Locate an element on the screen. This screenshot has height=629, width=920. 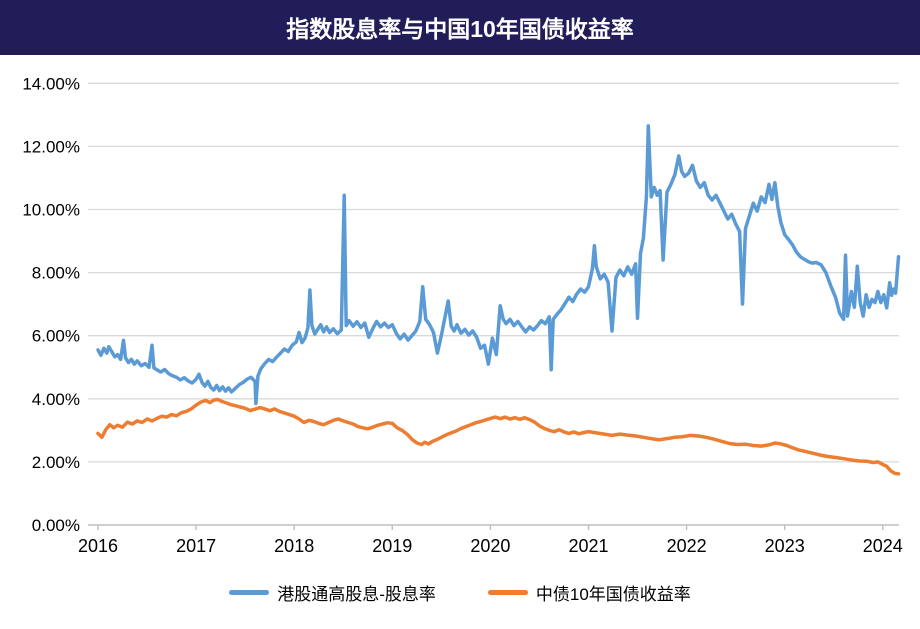
x-axis-tick-label: 2018 is located at coordinates (294, 546).